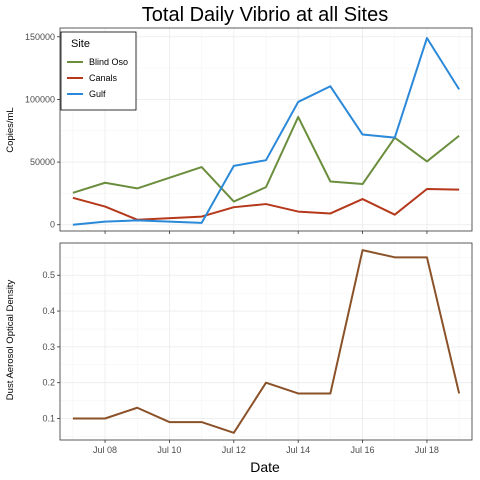 The width and height of the screenshot is (480, 480). What do you see at coordinates (48, 311) in the screenshot?
I see `y-tick-label: 0.4` at bounding box center [48, 311].